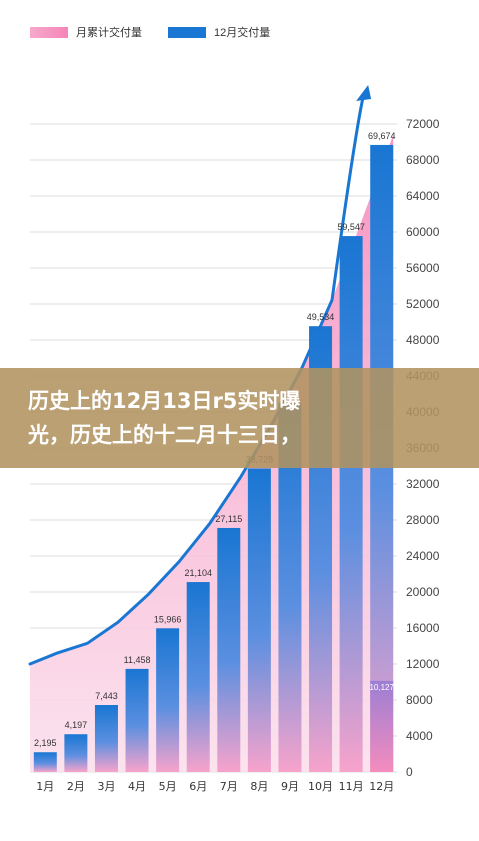  What do you see at coordinates (229, 649) in the screenshot?
I see `bar-7月` at bounding box center [229, 649].